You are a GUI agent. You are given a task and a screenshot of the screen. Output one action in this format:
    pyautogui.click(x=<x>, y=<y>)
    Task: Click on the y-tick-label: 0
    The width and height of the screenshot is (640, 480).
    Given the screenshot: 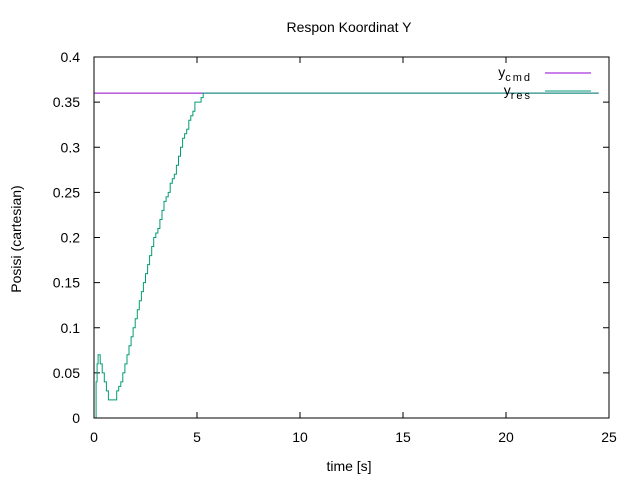 What is the action you would take?
    pyautogui.click(x=76, y=418)
    